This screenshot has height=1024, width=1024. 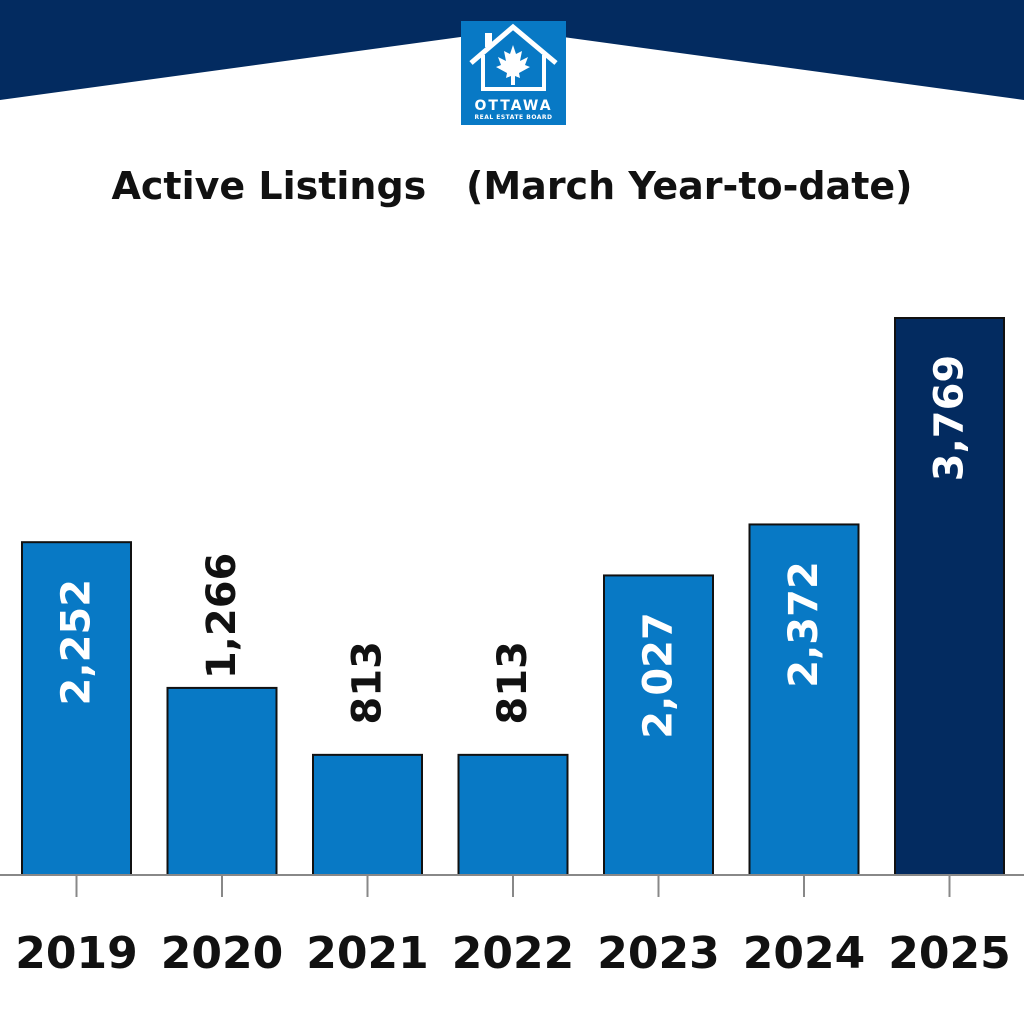 I want to click on bar-2025, so click(x=949, y=596).